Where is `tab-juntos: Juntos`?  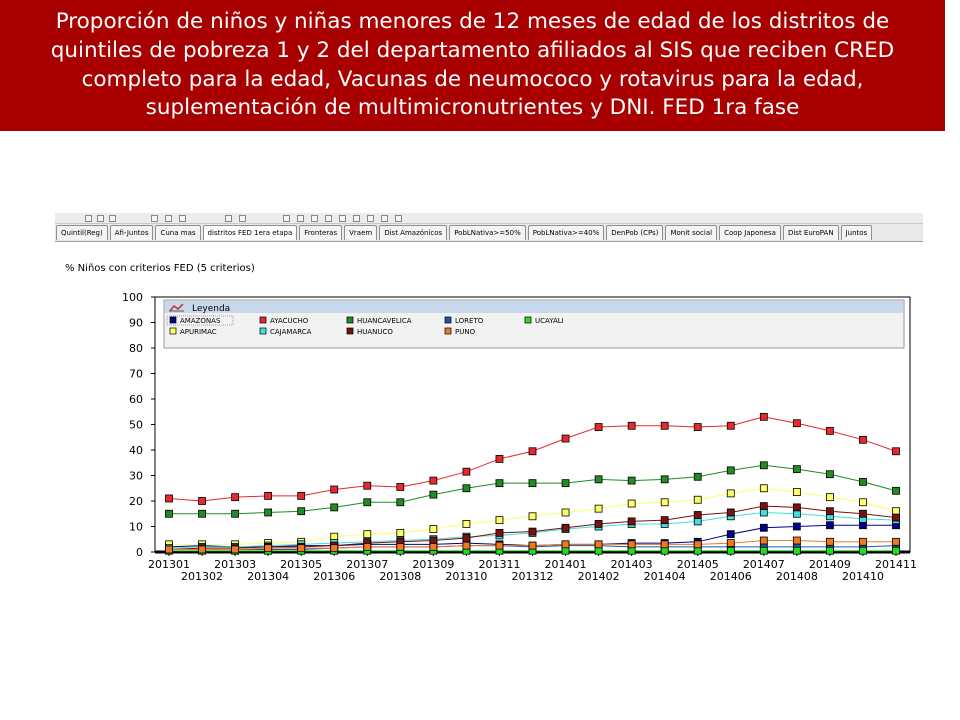 tab-juntos: Juntos is located at coordinates (856, 232).